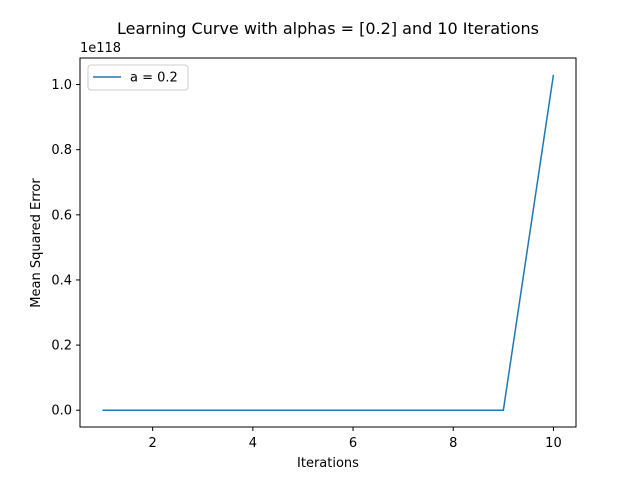  What do you see at coordinates (154, 78) in the screenshot?
I see `legend-label: a = 0.2` at bounding box center [154, 78].